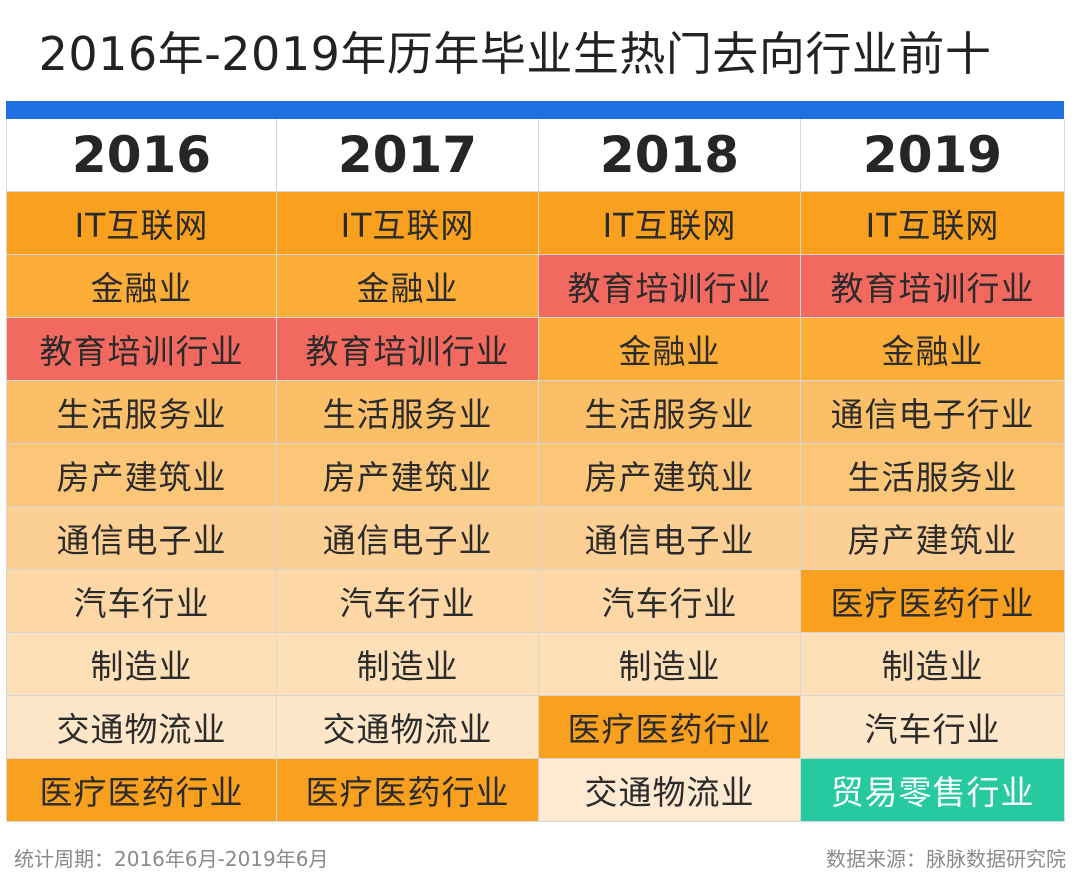 Image resolution: width=1080 pixels, height=882 pixels. I want to click on table-row: 房产建筑业 房产建筑业 房产建筑业 生活服务业, so click(535, 475).